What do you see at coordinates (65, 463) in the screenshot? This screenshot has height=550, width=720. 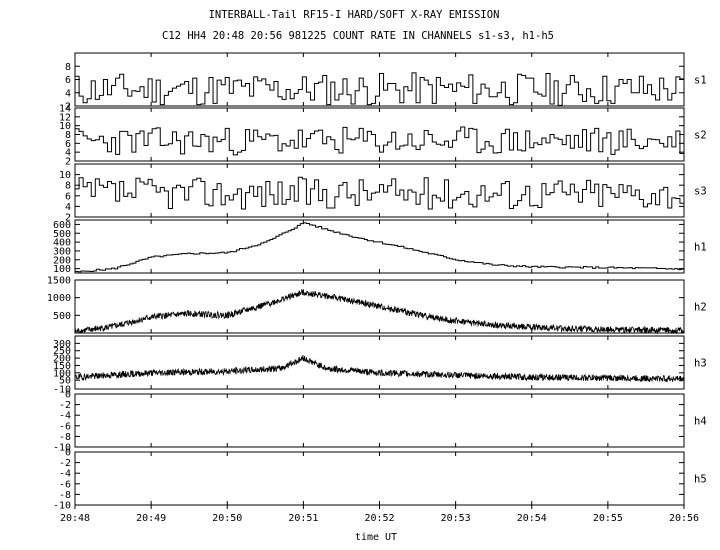 I see `ytick-label-h5: -2` at bounding box center [65, 463].